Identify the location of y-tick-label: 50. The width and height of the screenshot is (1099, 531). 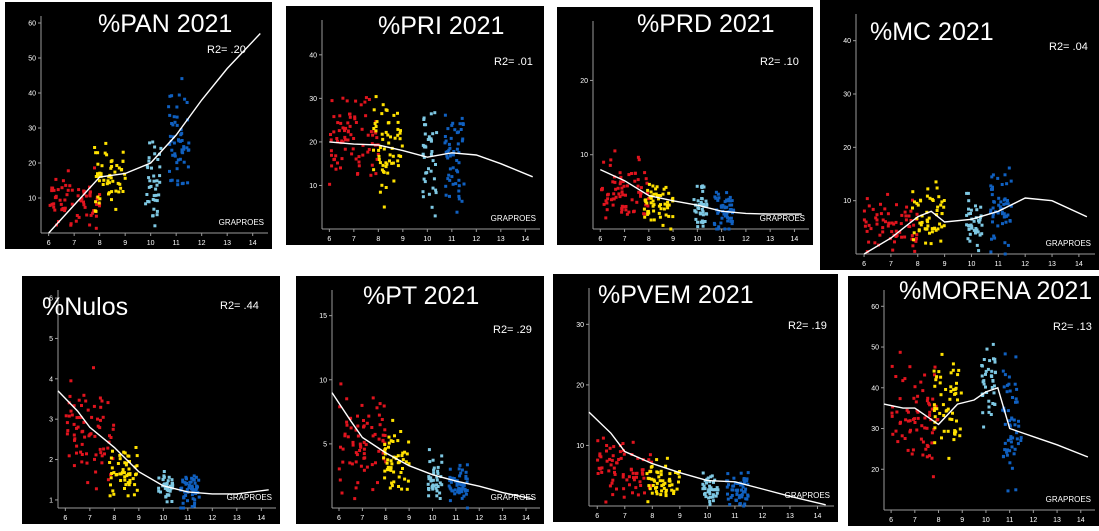
(875, 348).